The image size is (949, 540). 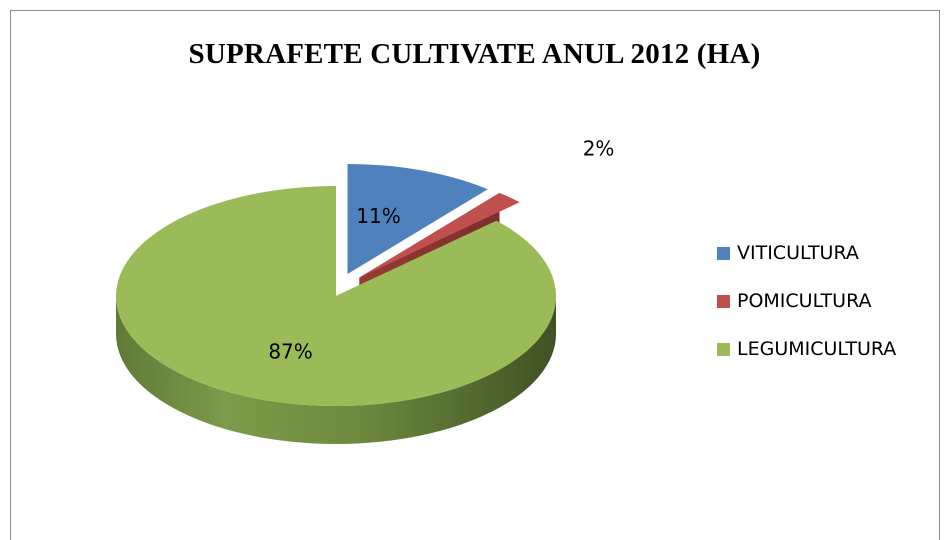 I want to click on pie-slice-side-legumicultura, so click(x=336, y=370).